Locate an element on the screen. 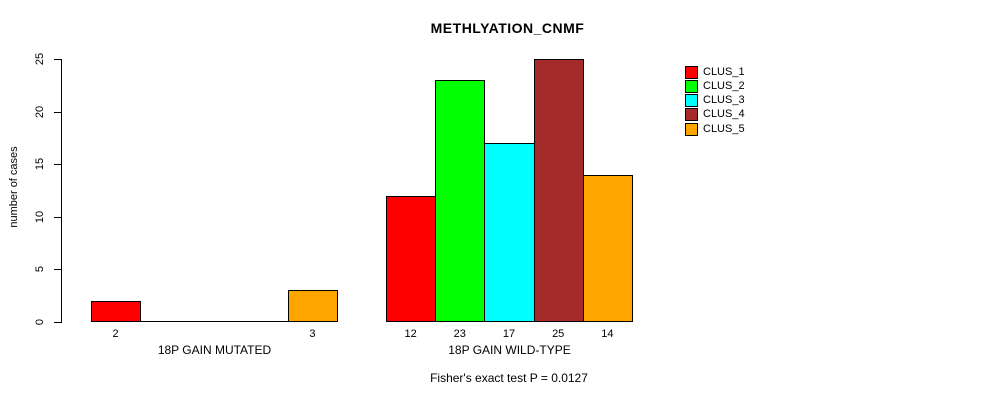 The image size is (990, 400). y-tick-label: 10 is located at coordinates (40, 216).